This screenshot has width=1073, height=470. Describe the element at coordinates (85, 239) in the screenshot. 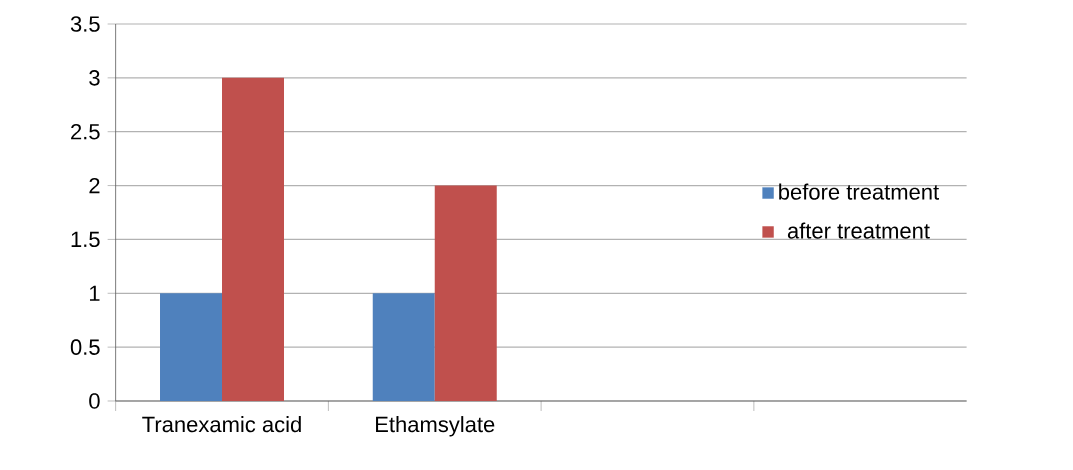

I see `y-tick-label: 1.5` at that location.